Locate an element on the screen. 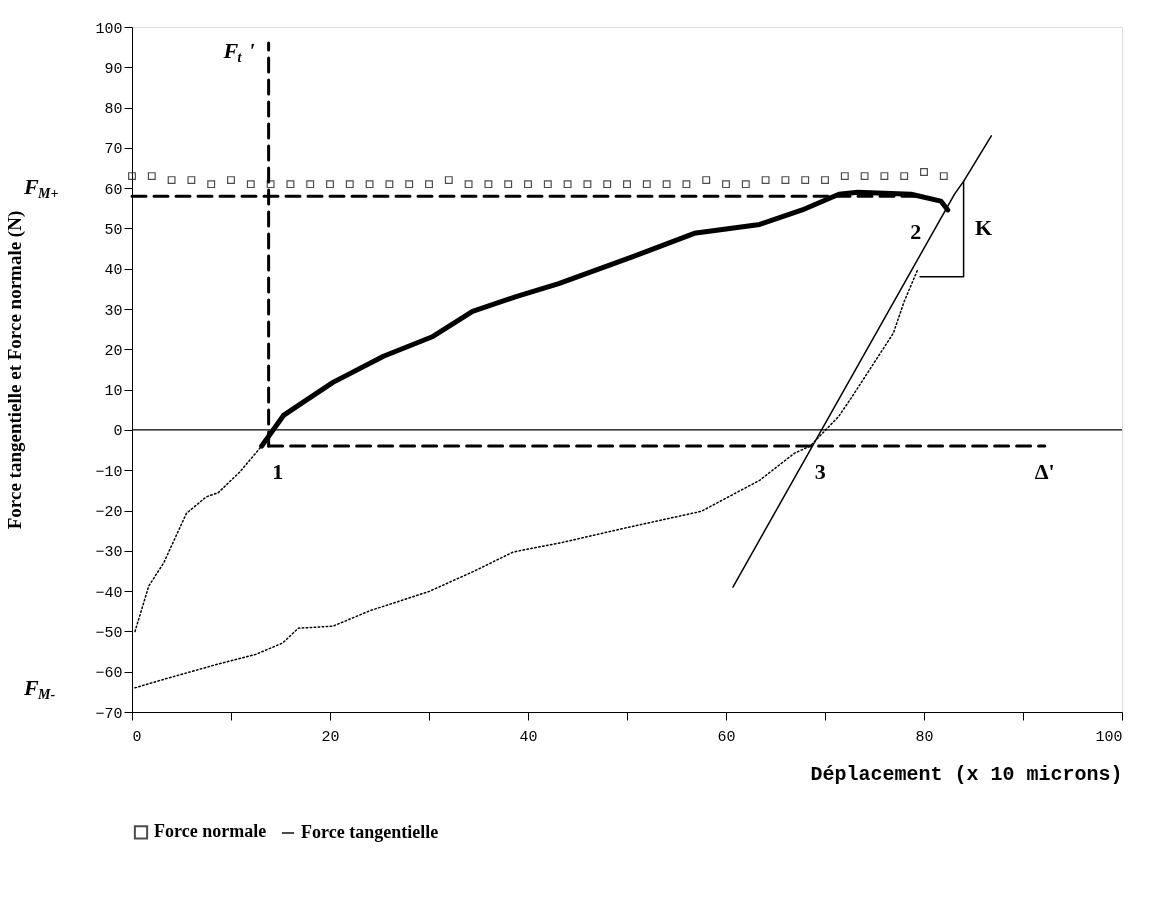  y-tick-label: −30 is located at coordinates (109, 553).